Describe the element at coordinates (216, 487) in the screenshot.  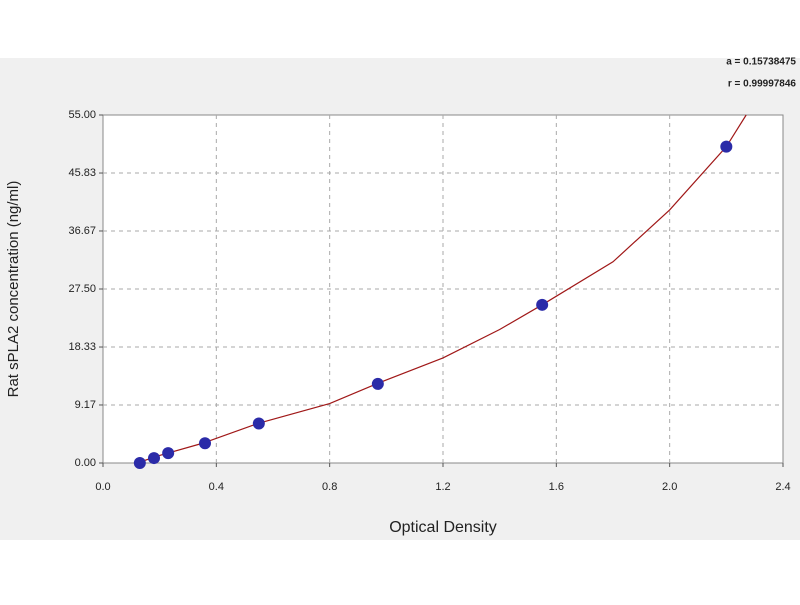
I see `x-tick-label: 0.4` at that location.